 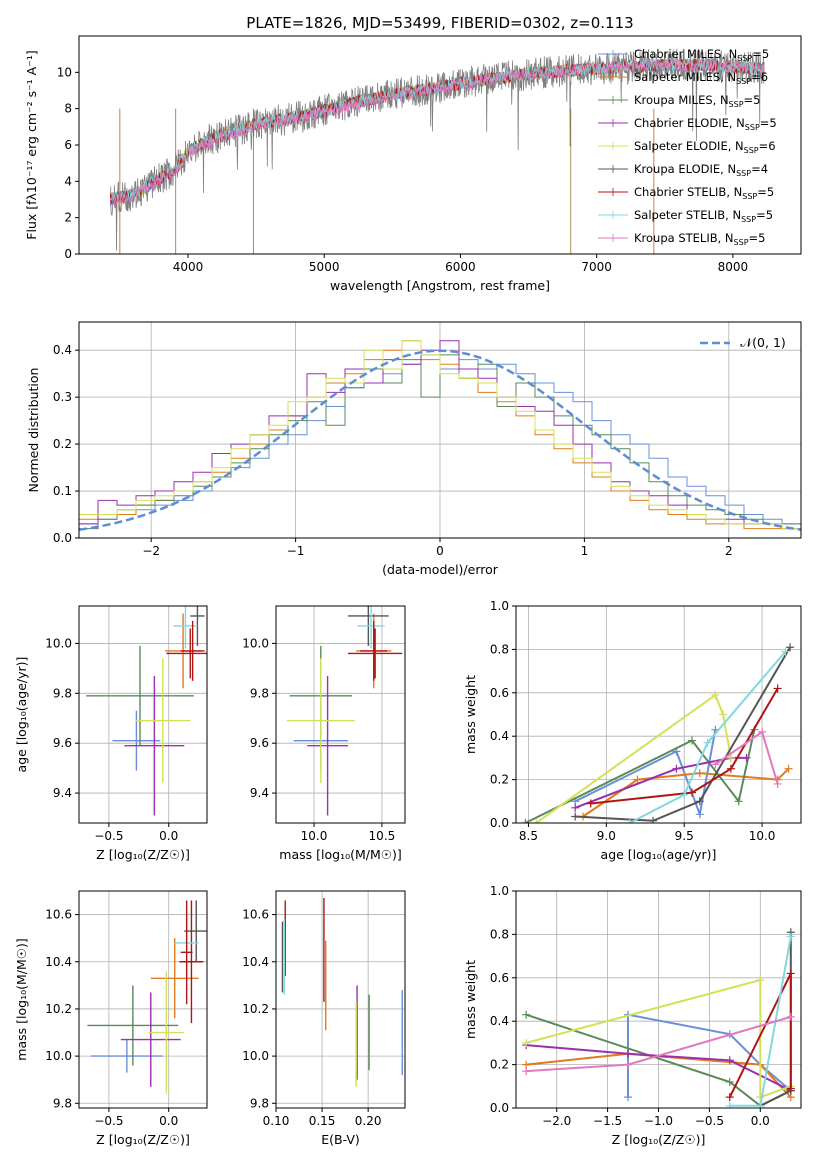 What do you see at coordinates (460, 267) in the screenshot?
I see `x-tick-label: 6000` at bounding box center [460, 267].